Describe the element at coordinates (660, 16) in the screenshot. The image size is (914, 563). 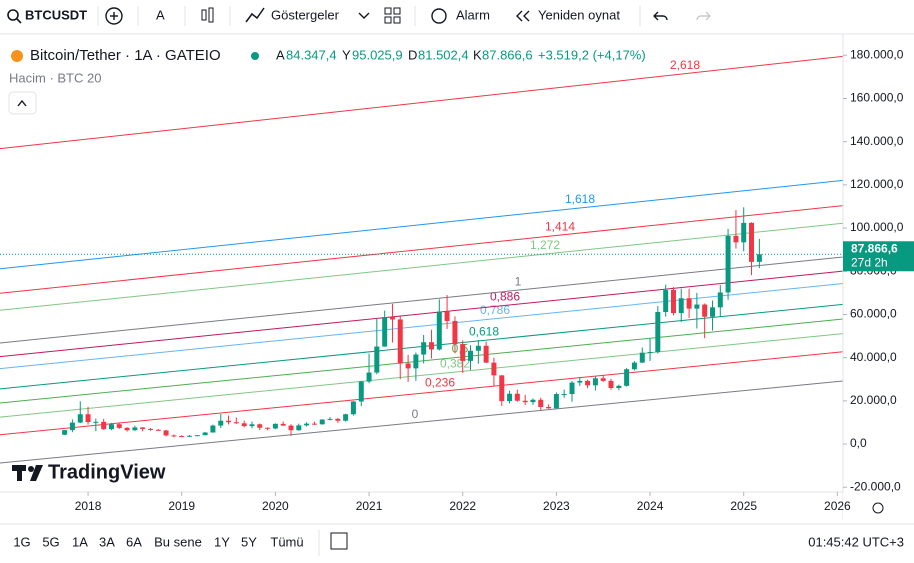
I see `undo` at that location.